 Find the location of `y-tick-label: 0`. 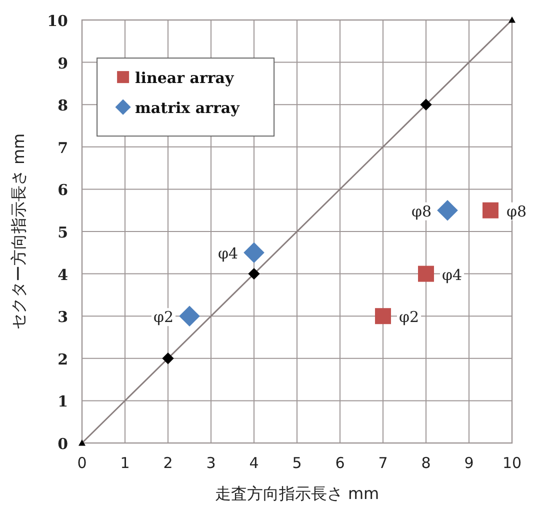

y-tick-label: 0 is located at coordinates (63, 444).